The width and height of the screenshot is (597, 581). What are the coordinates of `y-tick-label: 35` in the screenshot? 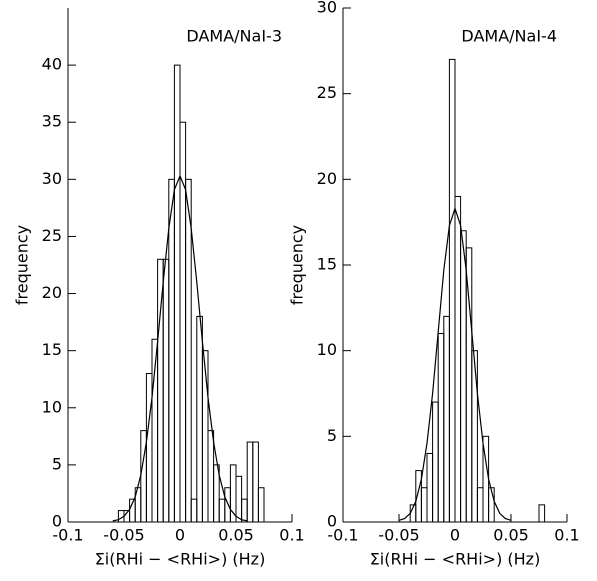 It's located at (52, 121).